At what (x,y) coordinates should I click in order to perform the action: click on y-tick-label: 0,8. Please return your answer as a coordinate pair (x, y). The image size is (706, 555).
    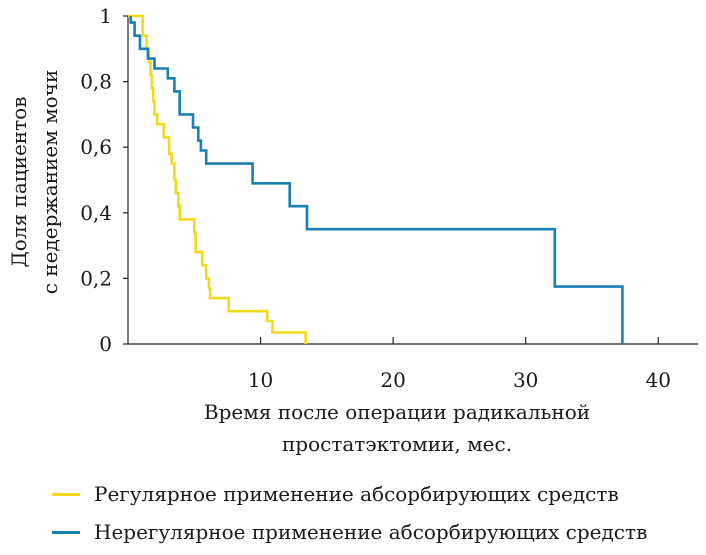
    Looking at the image, I should click on (96, 82).